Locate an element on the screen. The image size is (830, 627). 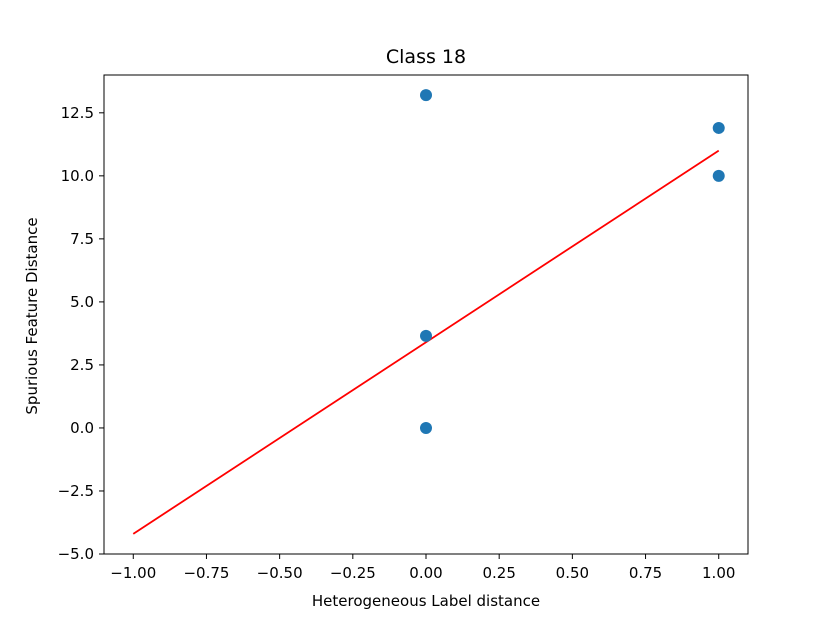
y-axis-label: Spurious Feature Distance is located at coordinates (32, 315).